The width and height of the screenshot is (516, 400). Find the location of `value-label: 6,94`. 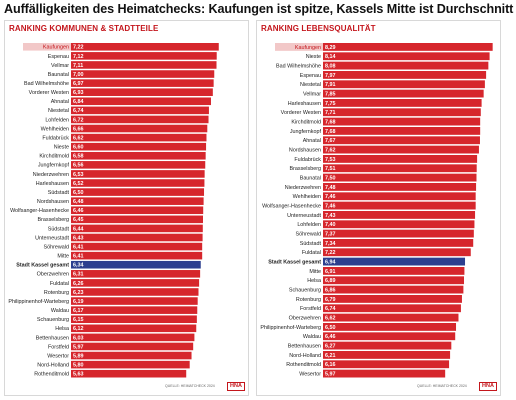

value-label: 6,94 is located at coordinates (330, 262).